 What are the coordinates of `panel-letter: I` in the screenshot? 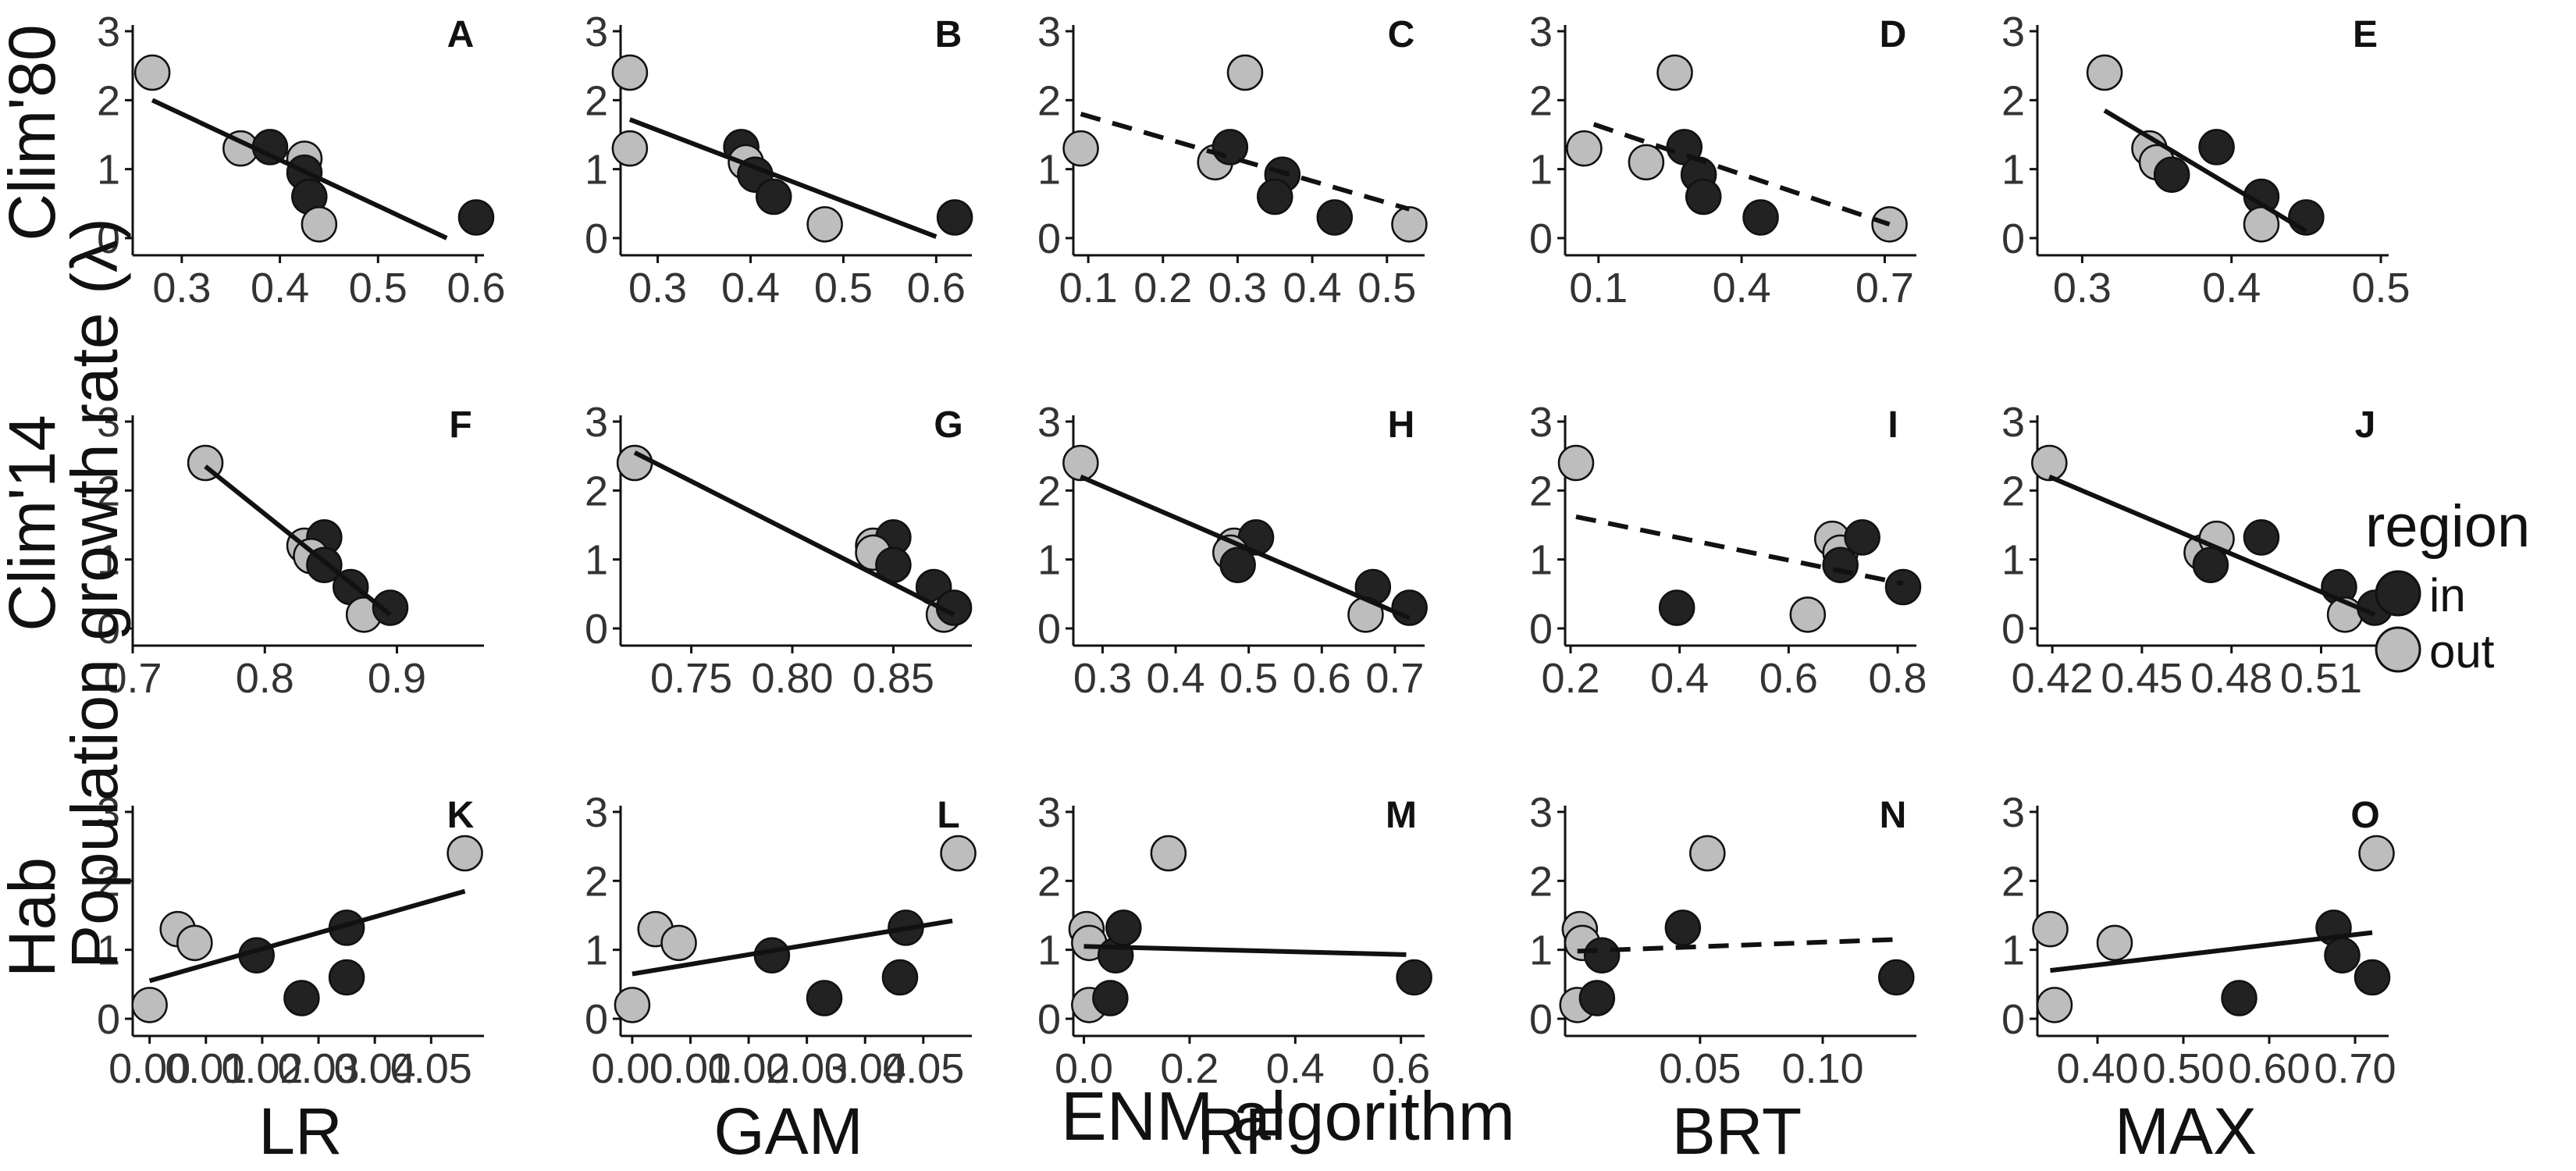 It's located at (1893, 425).